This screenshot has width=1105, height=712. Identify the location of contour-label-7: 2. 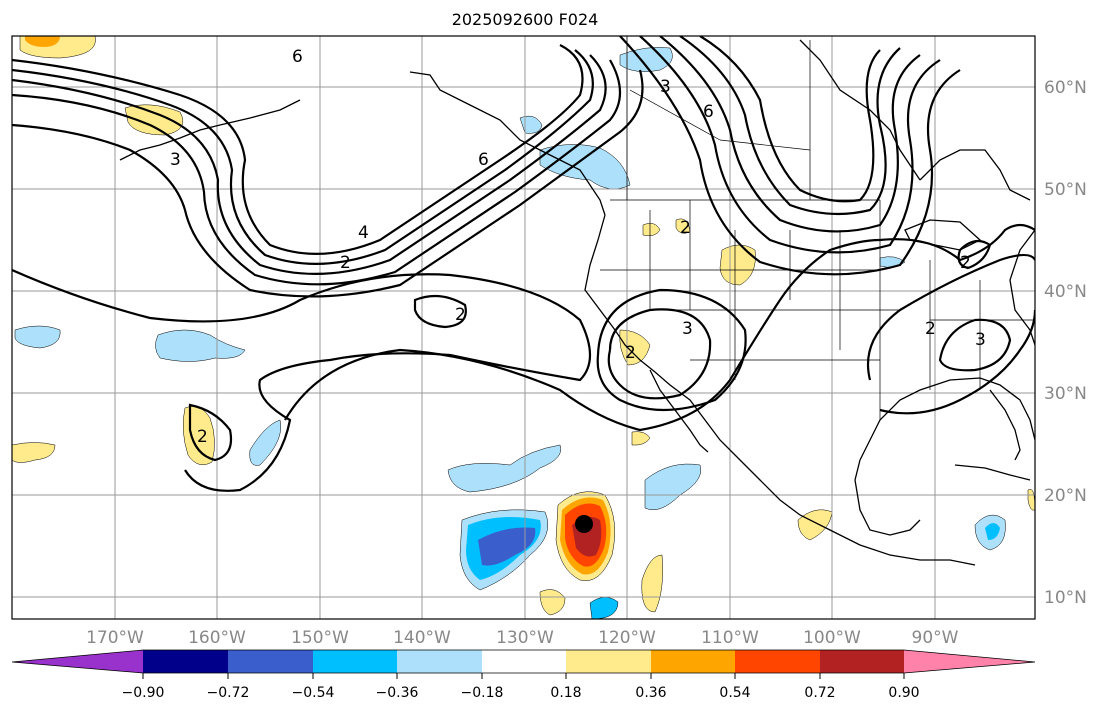
(460, 315).